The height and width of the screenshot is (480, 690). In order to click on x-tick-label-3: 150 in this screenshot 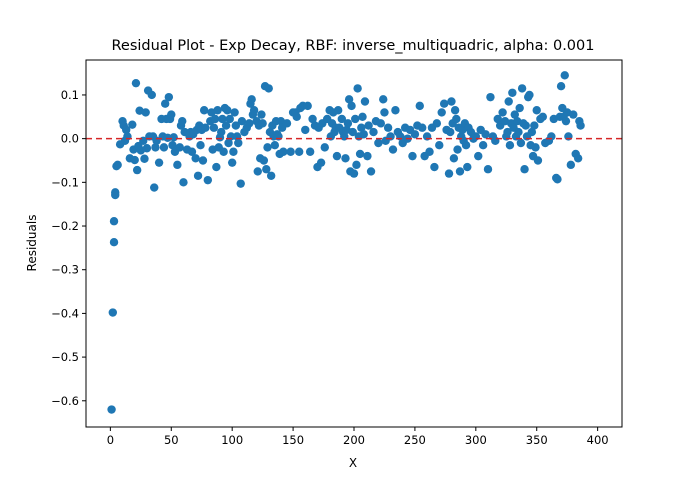, I will do `click(293, 440)`.